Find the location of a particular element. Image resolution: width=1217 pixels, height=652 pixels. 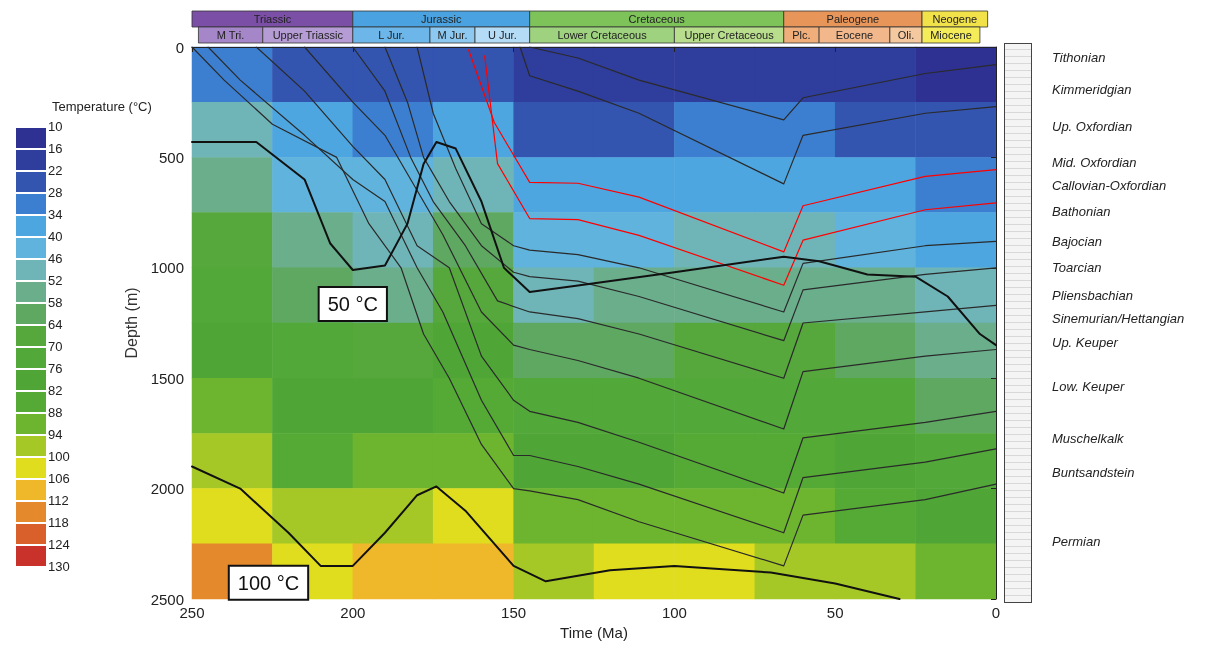

y-axis-title: Depth (m) is located at coordinates (132, 323).